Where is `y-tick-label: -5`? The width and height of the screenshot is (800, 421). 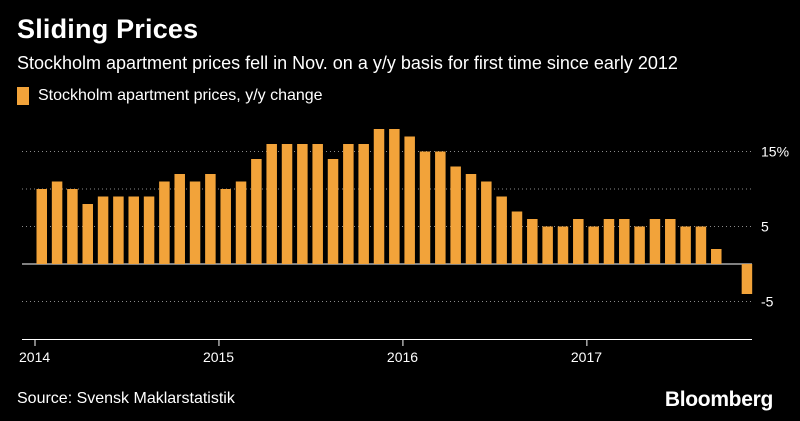 y-tick-label: -5 is located at coordinates (767, 302).